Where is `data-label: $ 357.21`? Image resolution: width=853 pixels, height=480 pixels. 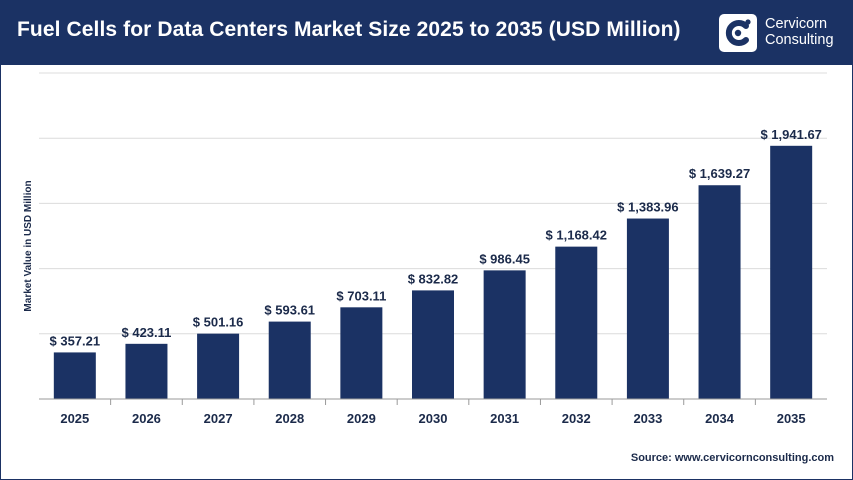
data-label: $ 357.21 is located at coordinates (75, 340).